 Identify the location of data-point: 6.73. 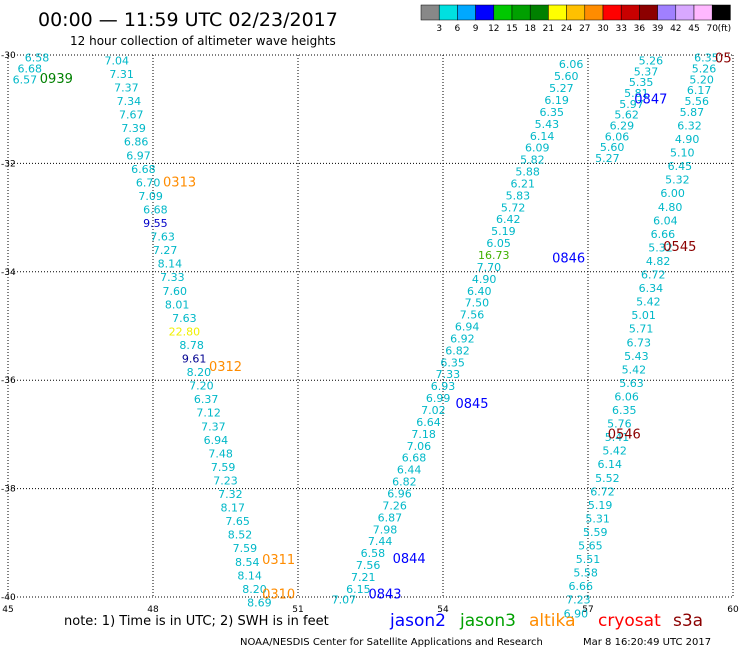
(639, 342).